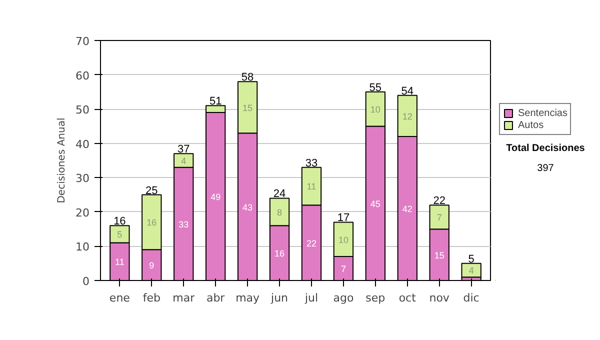 The image size is (600, 340). I want to click on x-tick-label: jul, so click(311, 298).